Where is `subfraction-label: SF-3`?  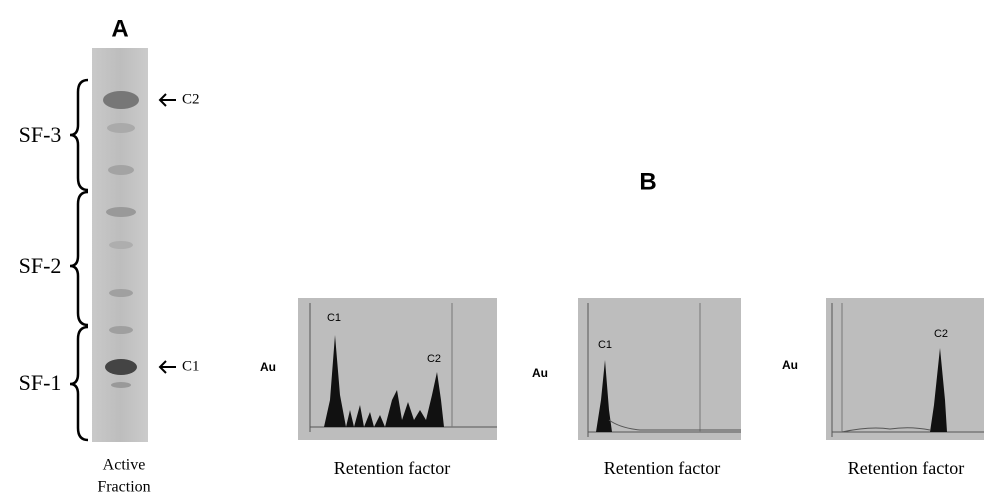
subfraction-label: SF-3 is located at coordinates (40, 134).